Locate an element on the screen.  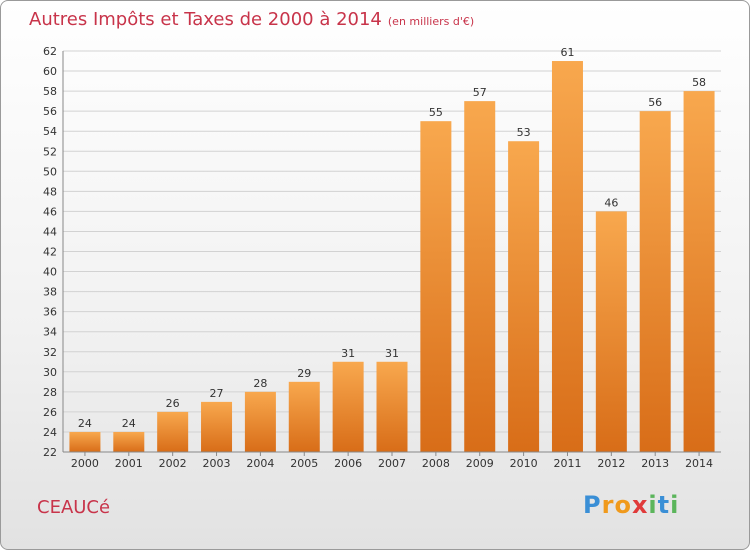
logo-letter: t is located at coordinates (664, 505).